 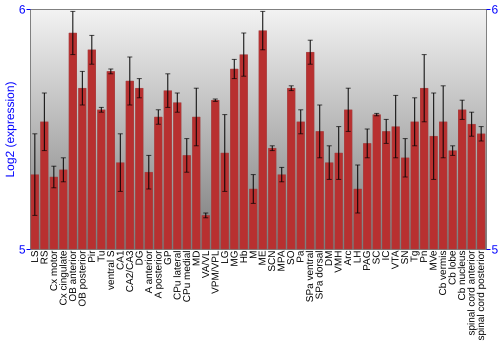 I want to click on x-tick-label: PAG, so click(x=368, y=260).